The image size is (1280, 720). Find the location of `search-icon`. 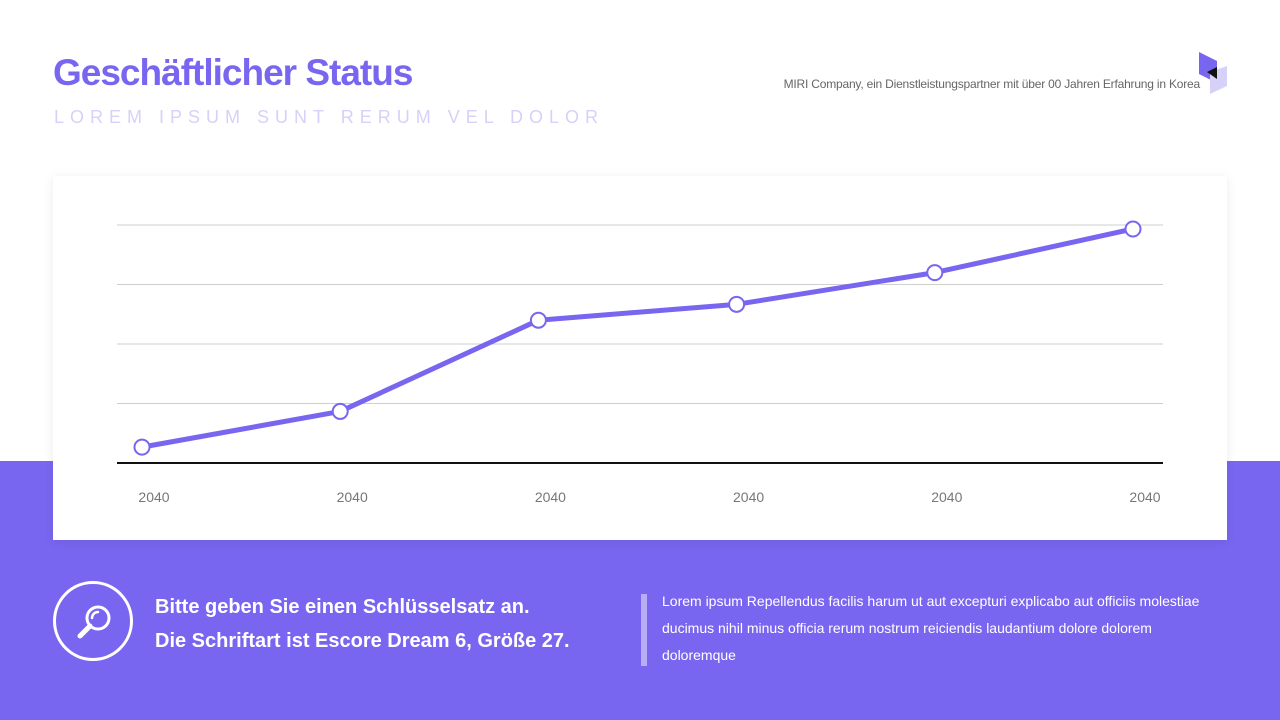

search-icon is located at coordinates (94, 622).